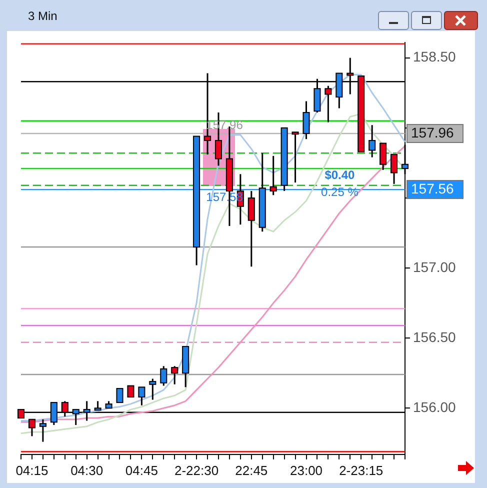  What do you see at coordinates (141, 470) in the screenshot?
I see `x-tick-label: 04:45` at bounding box center [141, 470].